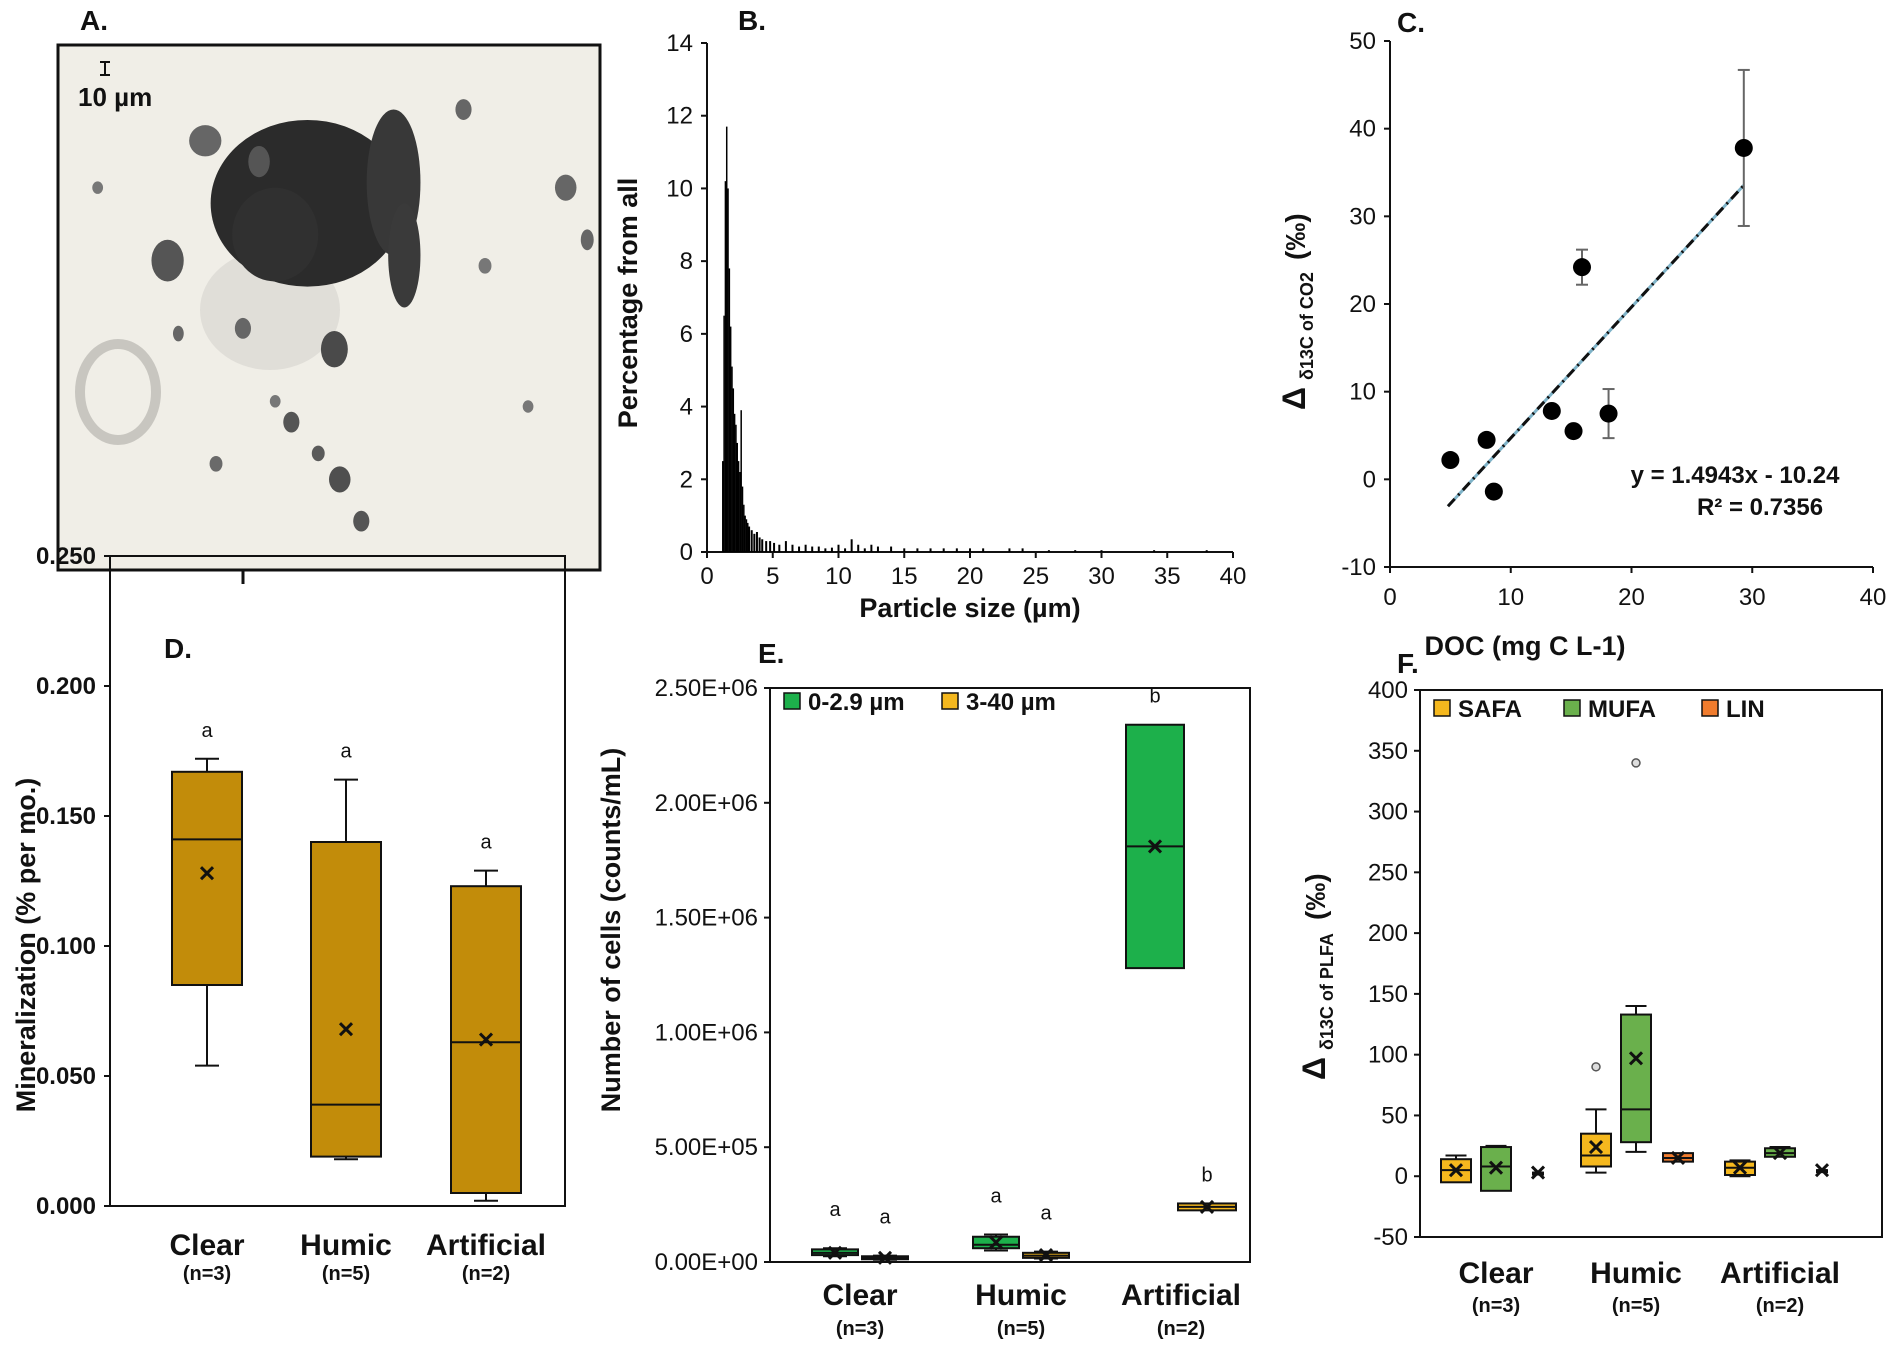 This screenshot has width=1895, height=1345. Describe the element at coordinates (1752, 597) in the screenshot. I see `c-xtick-label: 30` at that location.